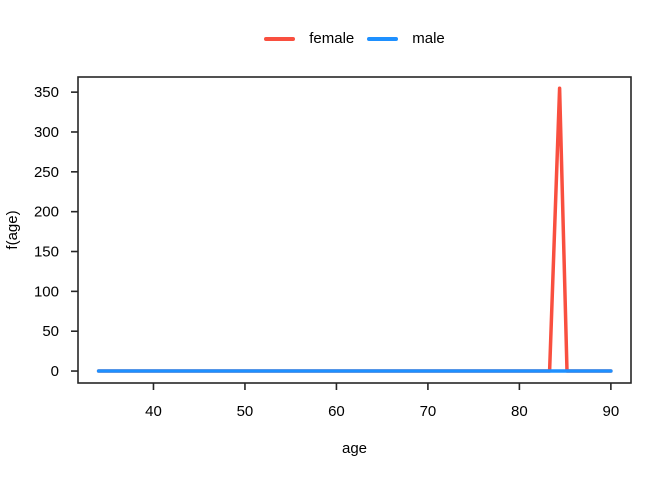 This screenshot has width=672, height=480. What do you see at coordinates (46, 291) in the screenshot?
I see `y-tick-label: 100` at bounding box center [46, 291].